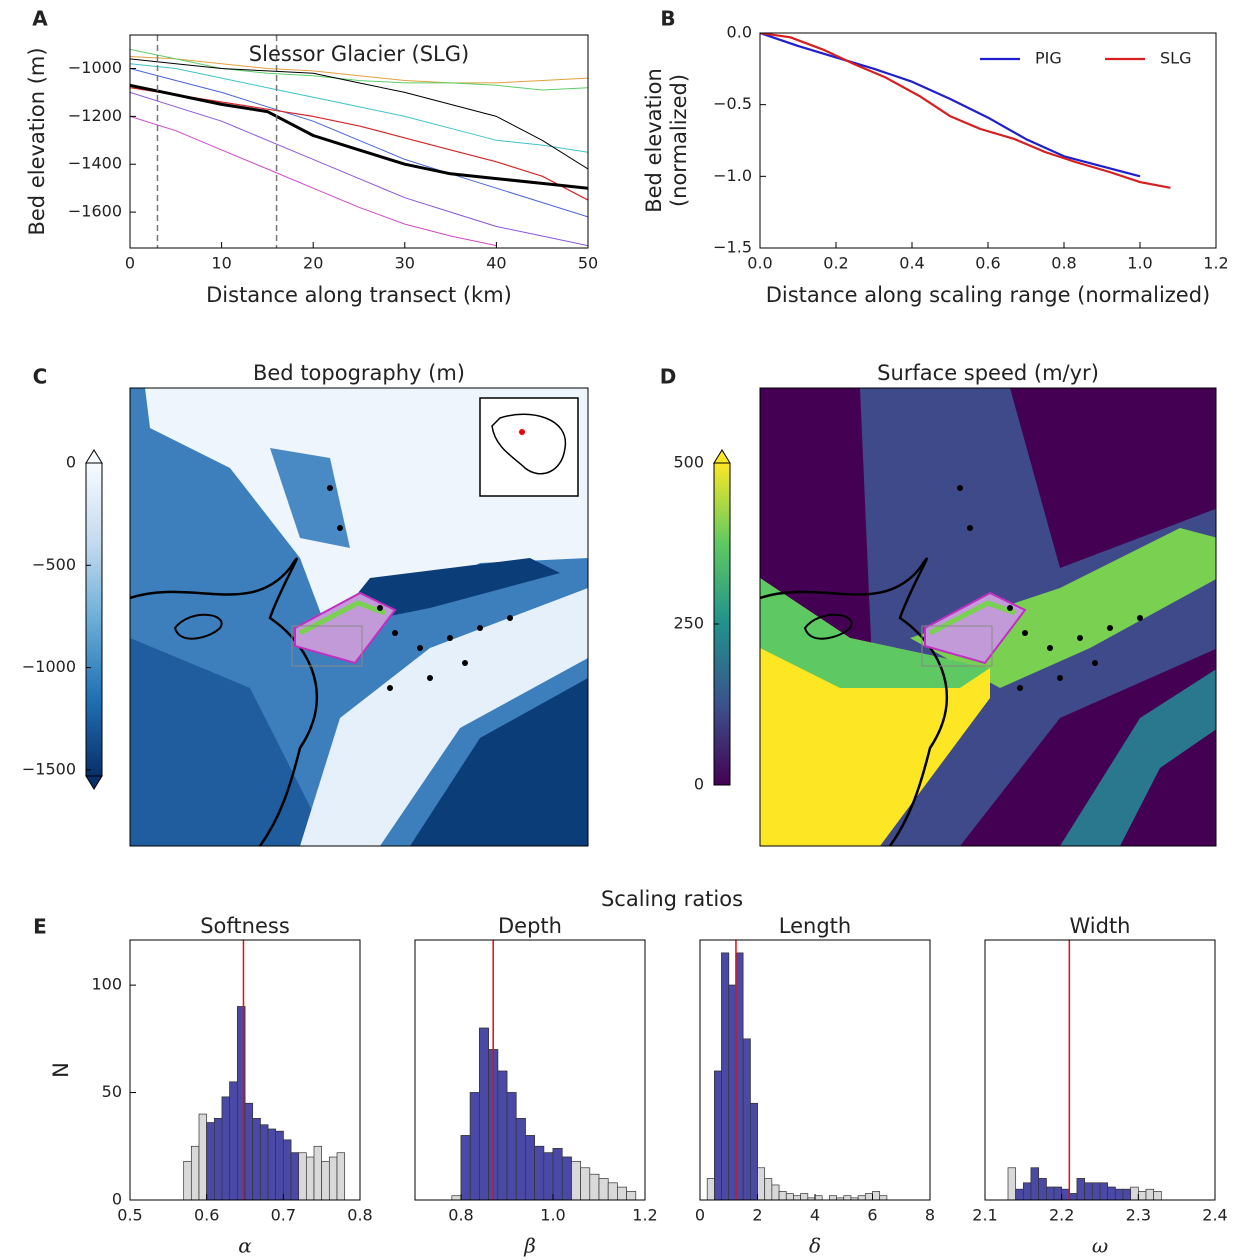  I want to click on y-tick-label: −1000, so click(95, 67).